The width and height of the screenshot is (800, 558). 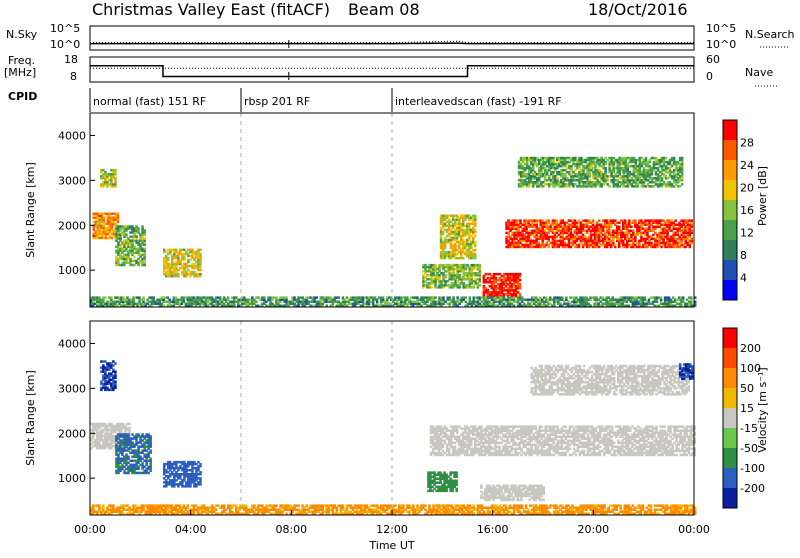 What do you see at coordinates (392, 38) in the screenshot?
I see `noise-panel-frame` at bounding box center [392, 38].